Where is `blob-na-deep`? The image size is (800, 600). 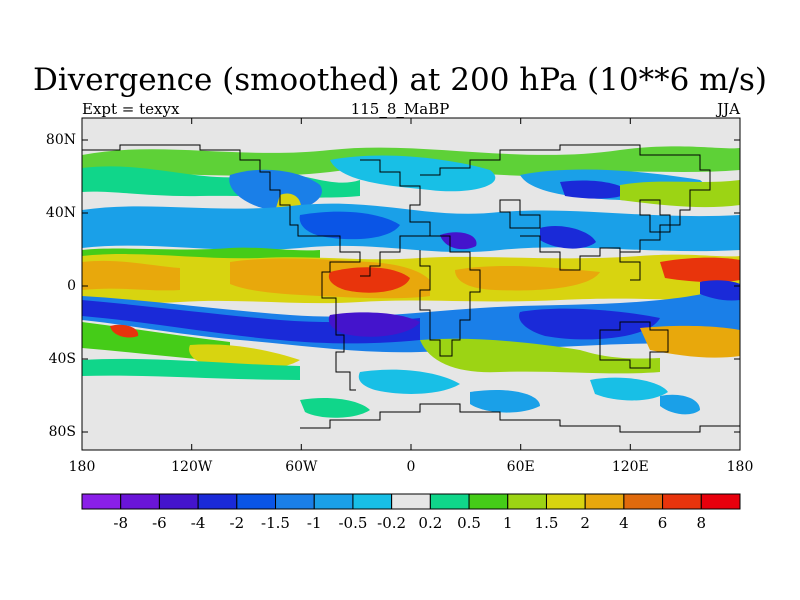 blob-na-deep is located at coordinates (349, 225).